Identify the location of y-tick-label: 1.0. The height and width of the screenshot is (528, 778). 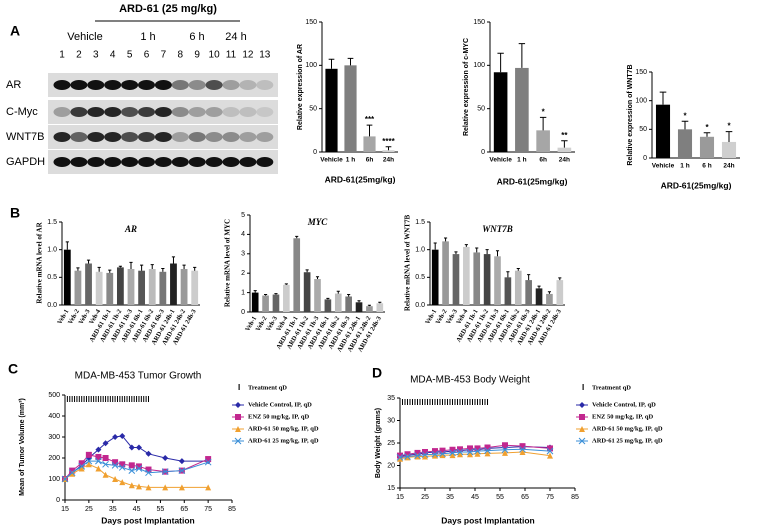
(52, 250).